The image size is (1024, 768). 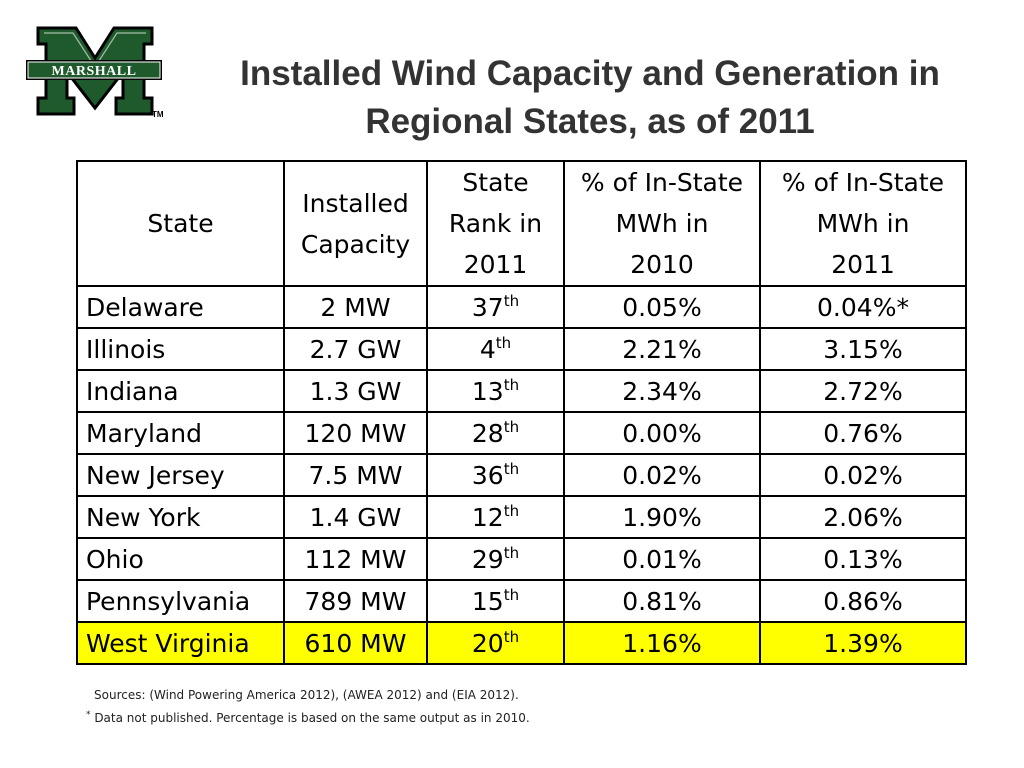 I want to click on cell-capacity: 2 MW, so click(x=355, y=307).